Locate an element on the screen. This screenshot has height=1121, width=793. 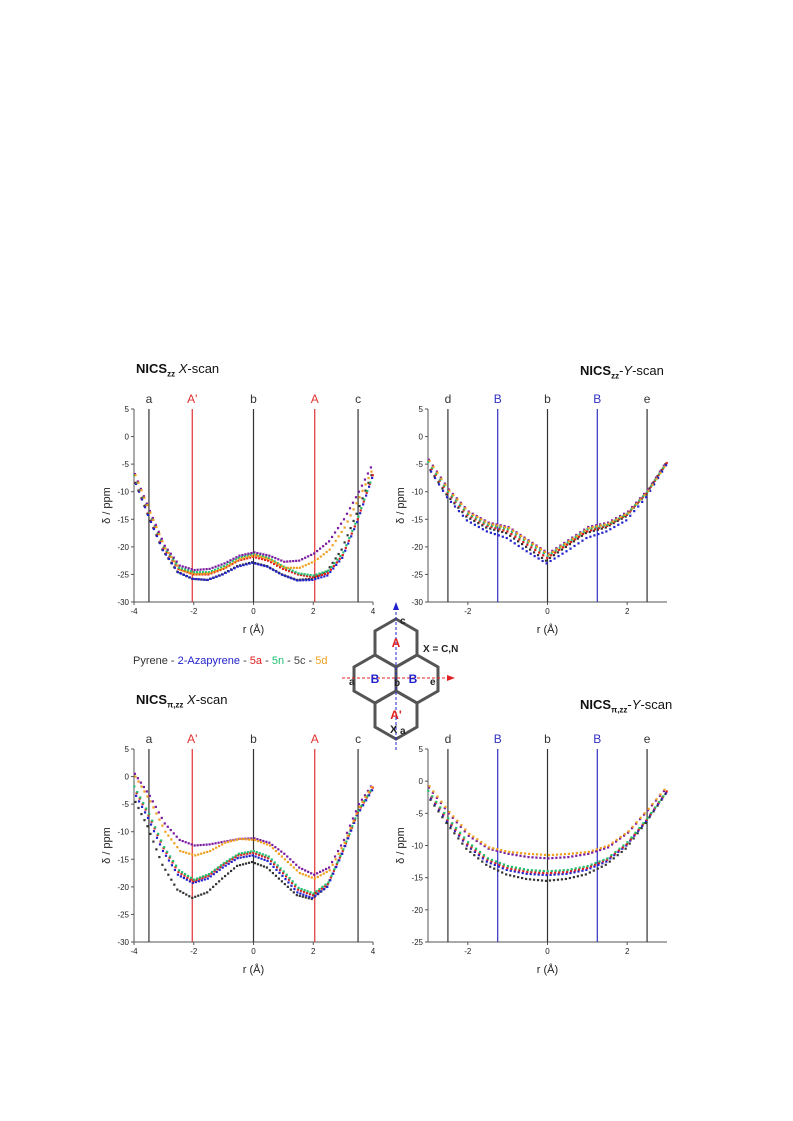
series-5n is located at coordinates (252, 840).